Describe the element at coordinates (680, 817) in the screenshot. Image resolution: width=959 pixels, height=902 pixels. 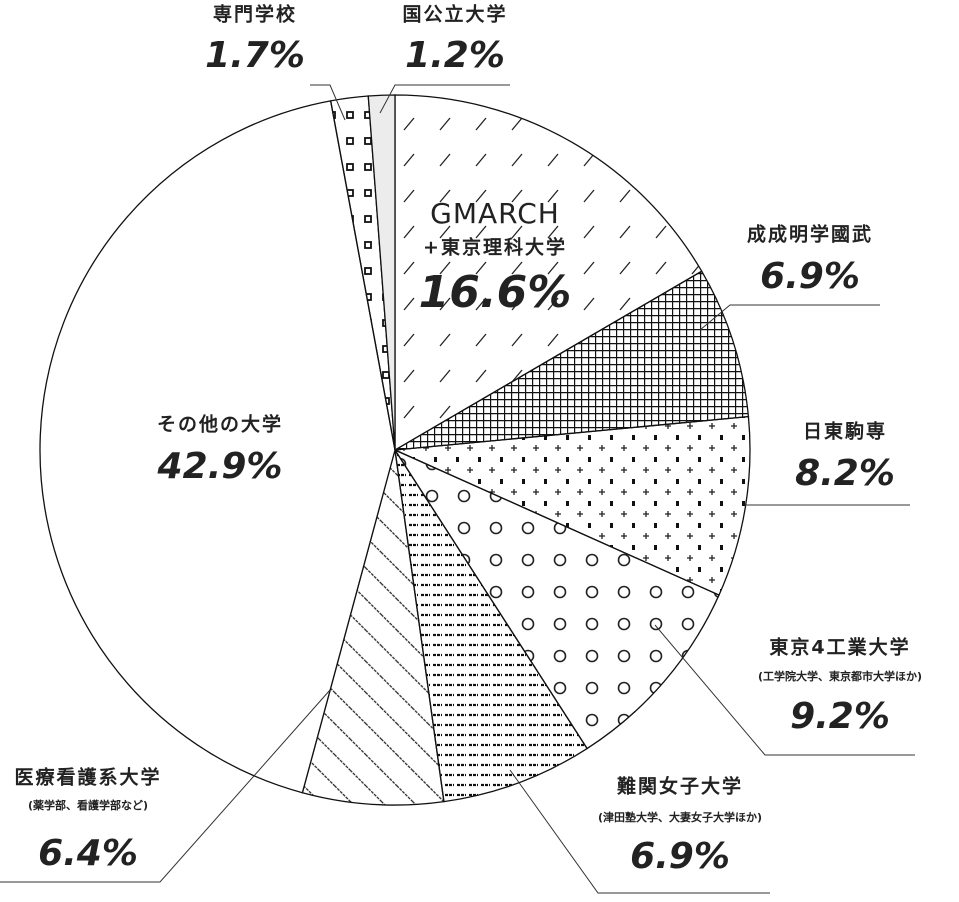
I see `slice-sublabel: (津田塾大学、大妻女子大学ほか)` at that location.